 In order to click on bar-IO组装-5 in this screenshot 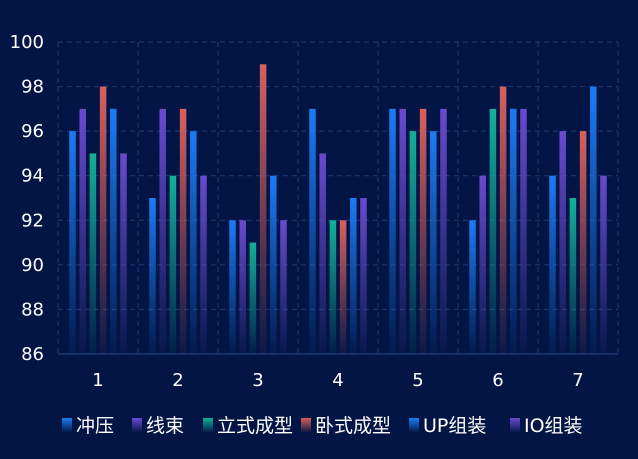, I will do `click(443, 231)`.